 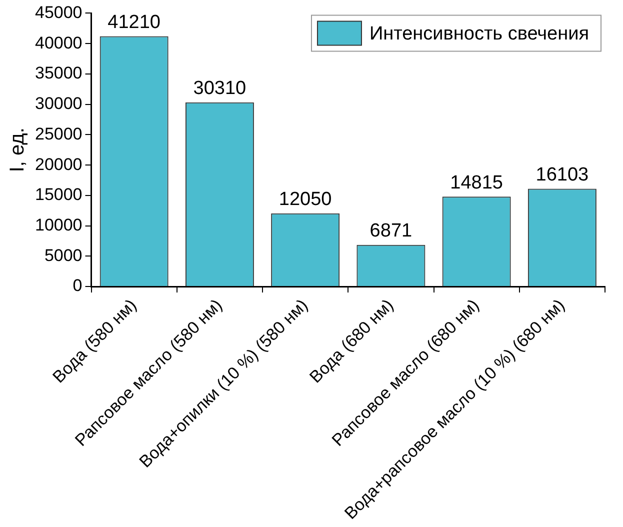 I want to click on y-tick-label: 20000, so click(x=58, y=164).